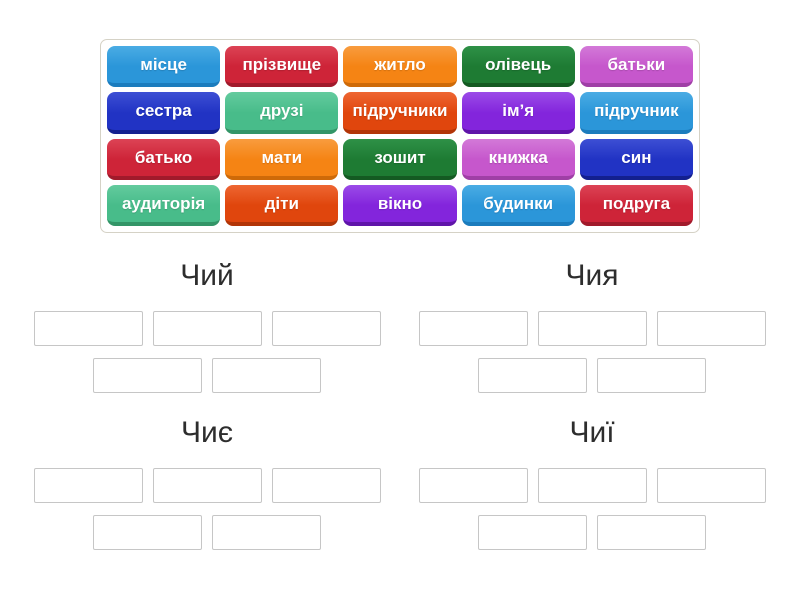 Image resolution: width=800 pixels, height=600 pixels. I want to click on word-tile: підручники, so click(400, 113).